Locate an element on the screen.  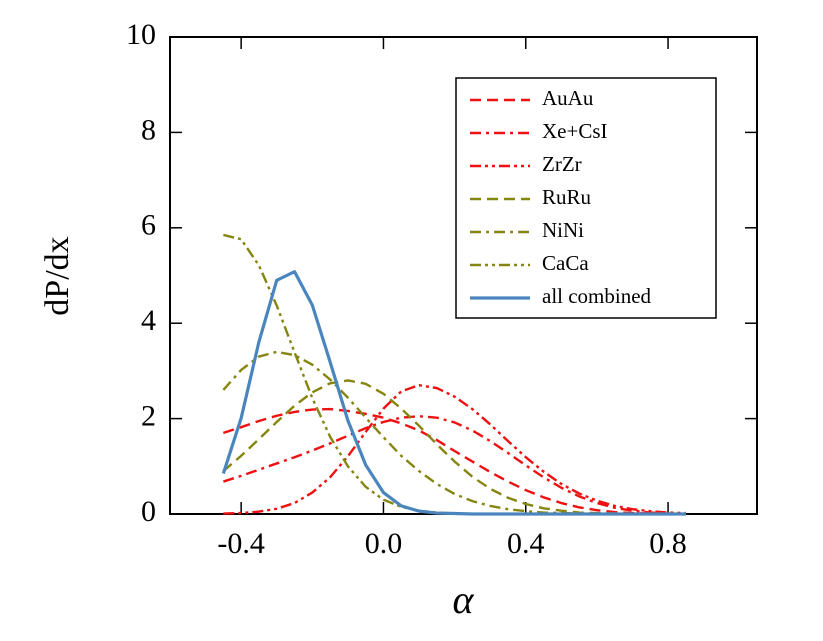
legend-label: NiNi is located at coordinates (563, 230).